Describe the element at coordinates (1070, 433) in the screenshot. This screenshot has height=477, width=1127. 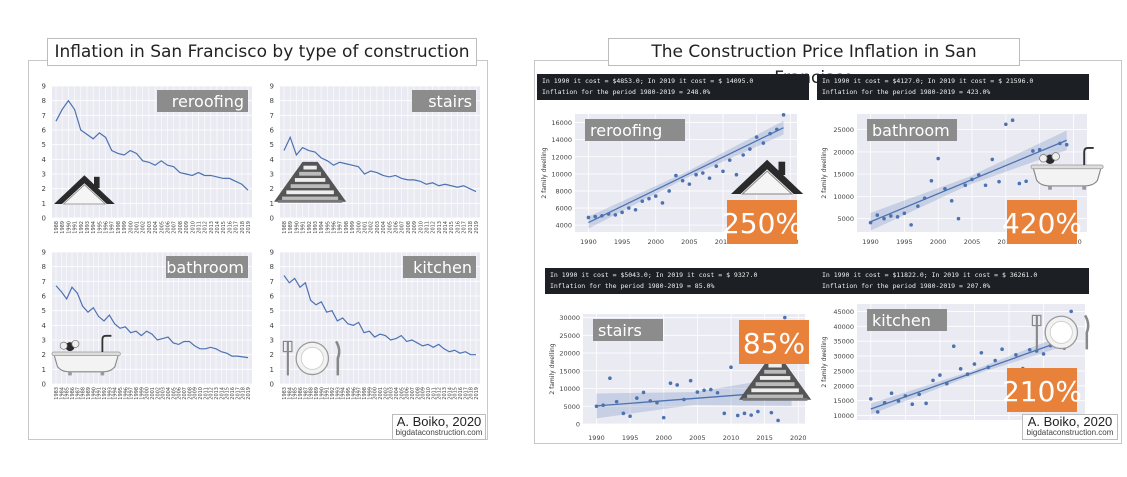
I see `right-credit-url: bigdataconstruction.com` at that location.